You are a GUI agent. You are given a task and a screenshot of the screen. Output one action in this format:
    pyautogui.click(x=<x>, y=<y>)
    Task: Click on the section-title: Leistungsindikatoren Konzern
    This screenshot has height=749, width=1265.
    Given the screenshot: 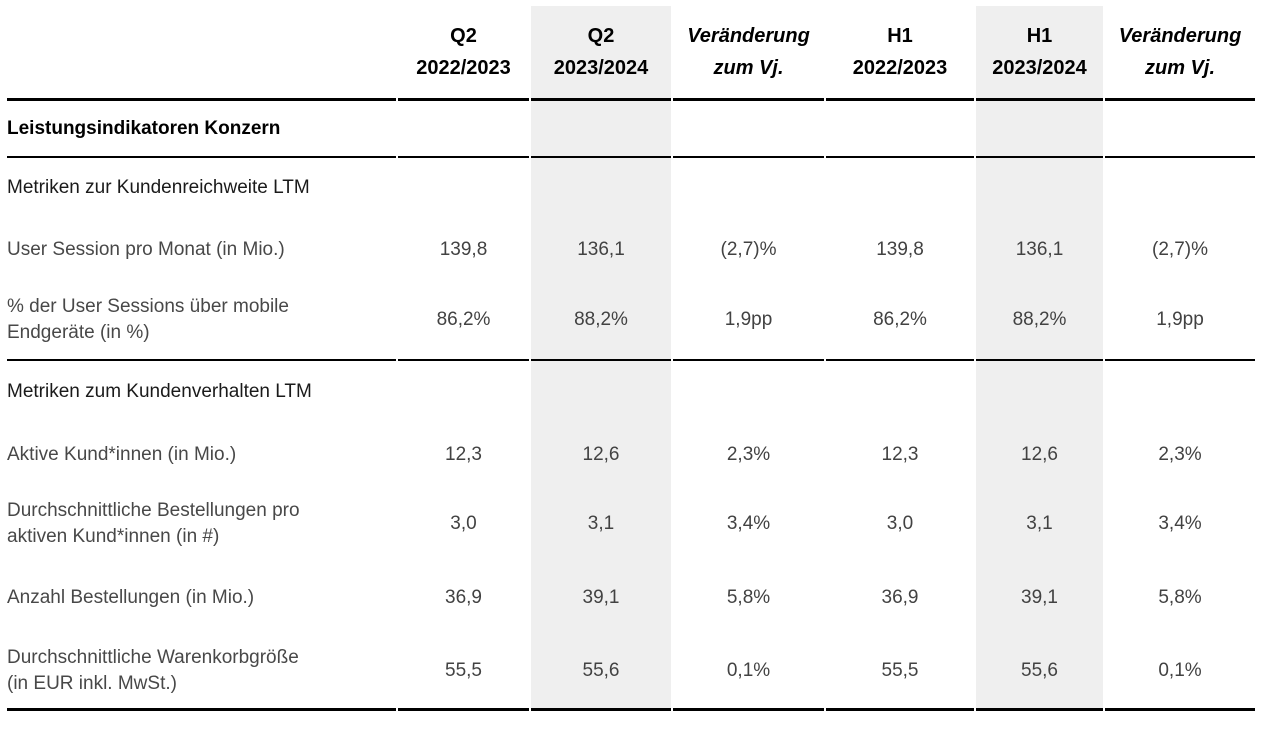 What is the action you would take?
    pyautogui.click(x=201, y=129)
    